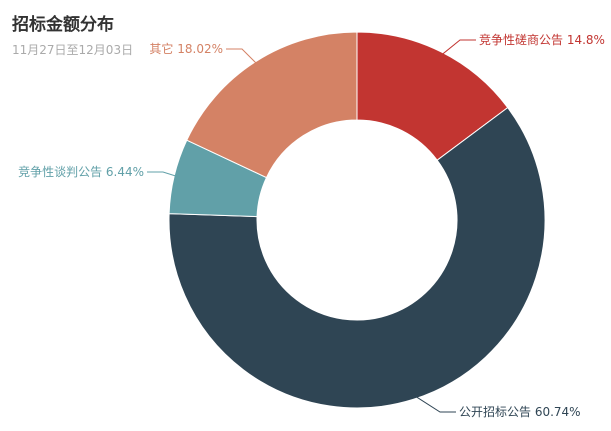 The width and height of the screenshot is (611, 431). I want to click on slice-label-1: 公开招标公告 60.74%, so click(520, 412).